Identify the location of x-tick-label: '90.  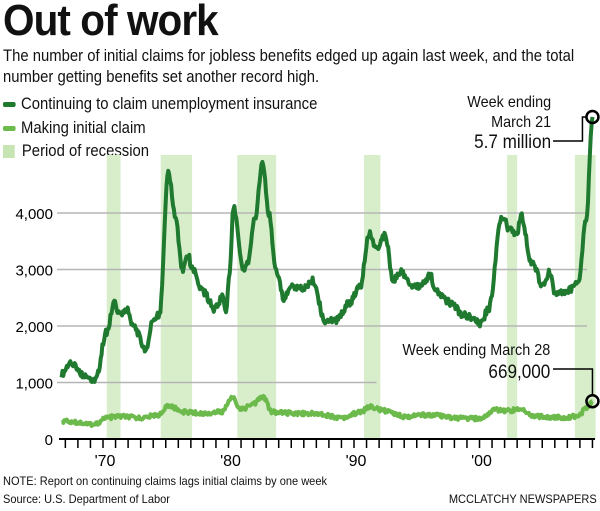
(356, 461).